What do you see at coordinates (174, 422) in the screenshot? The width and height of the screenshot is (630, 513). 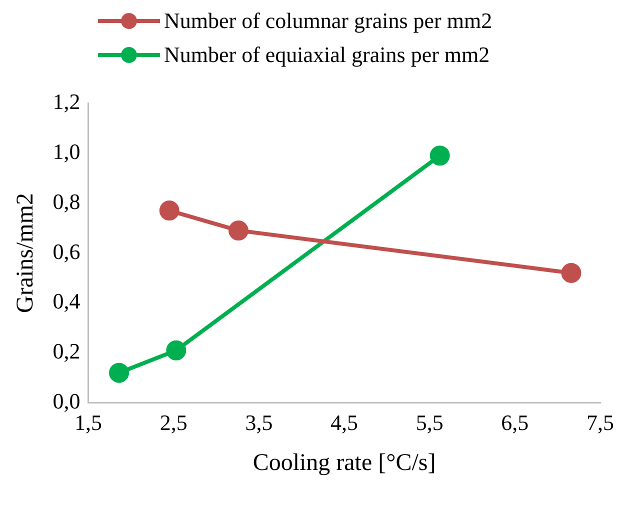 I see `x-tick-label: 2,5` at bounding box center [174, 422].